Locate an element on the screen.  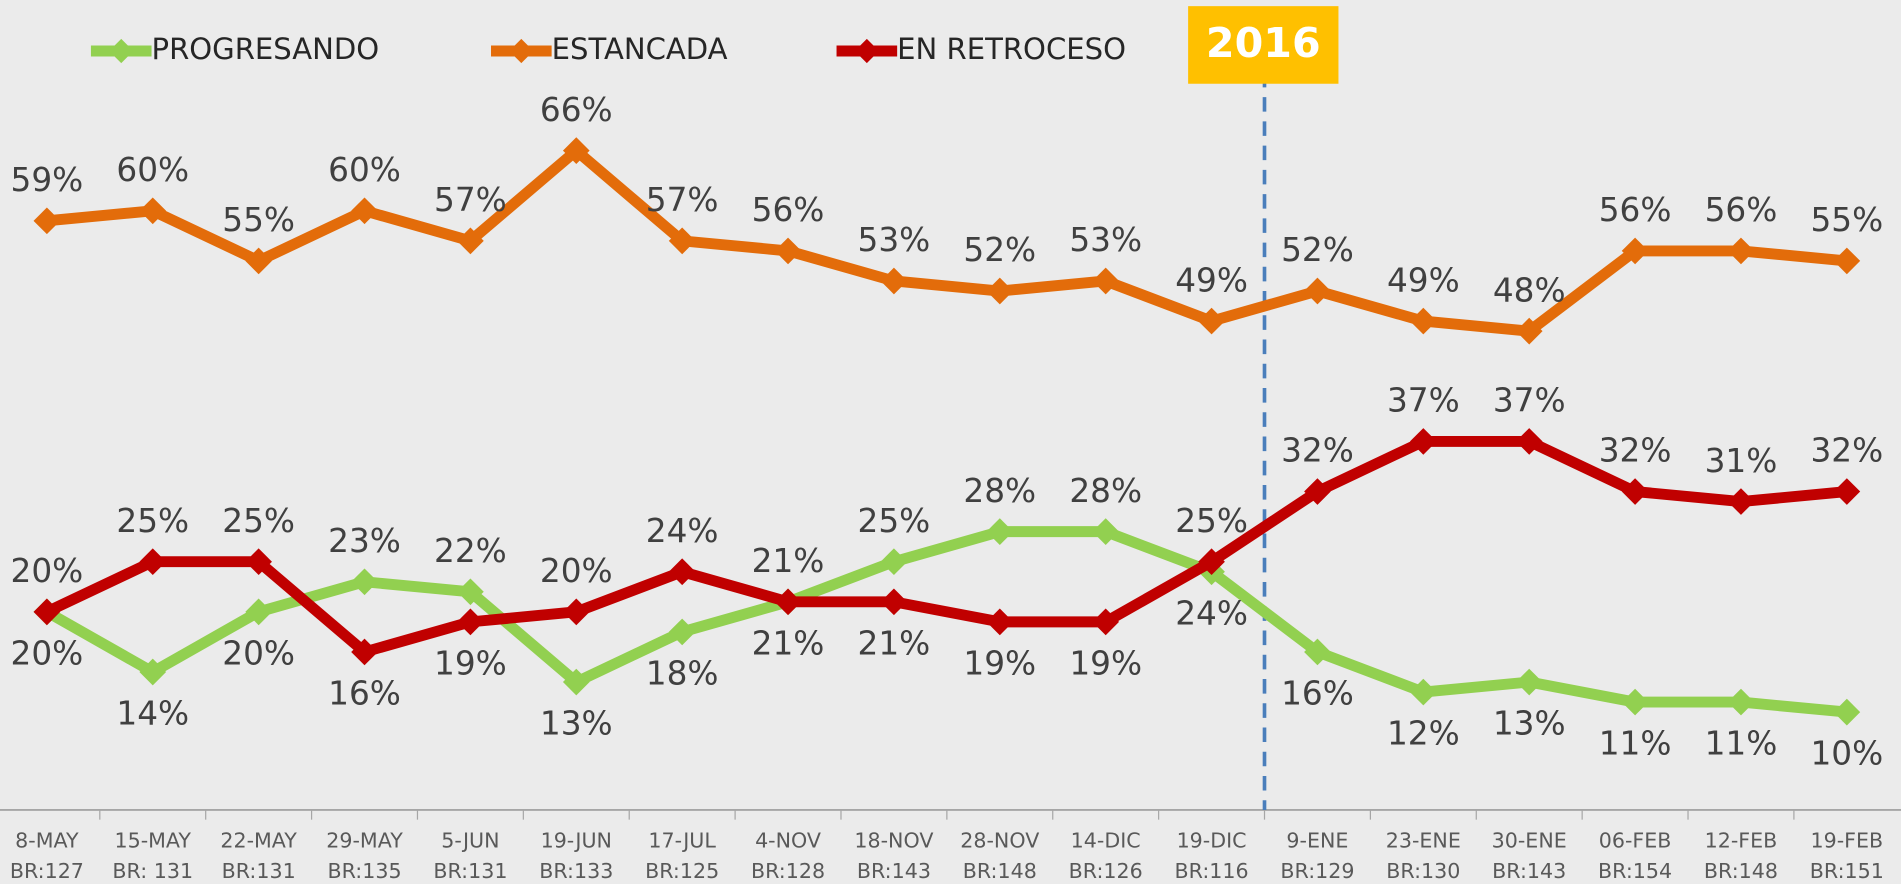
data-label: 11% is located at coordinates (1635, 744).